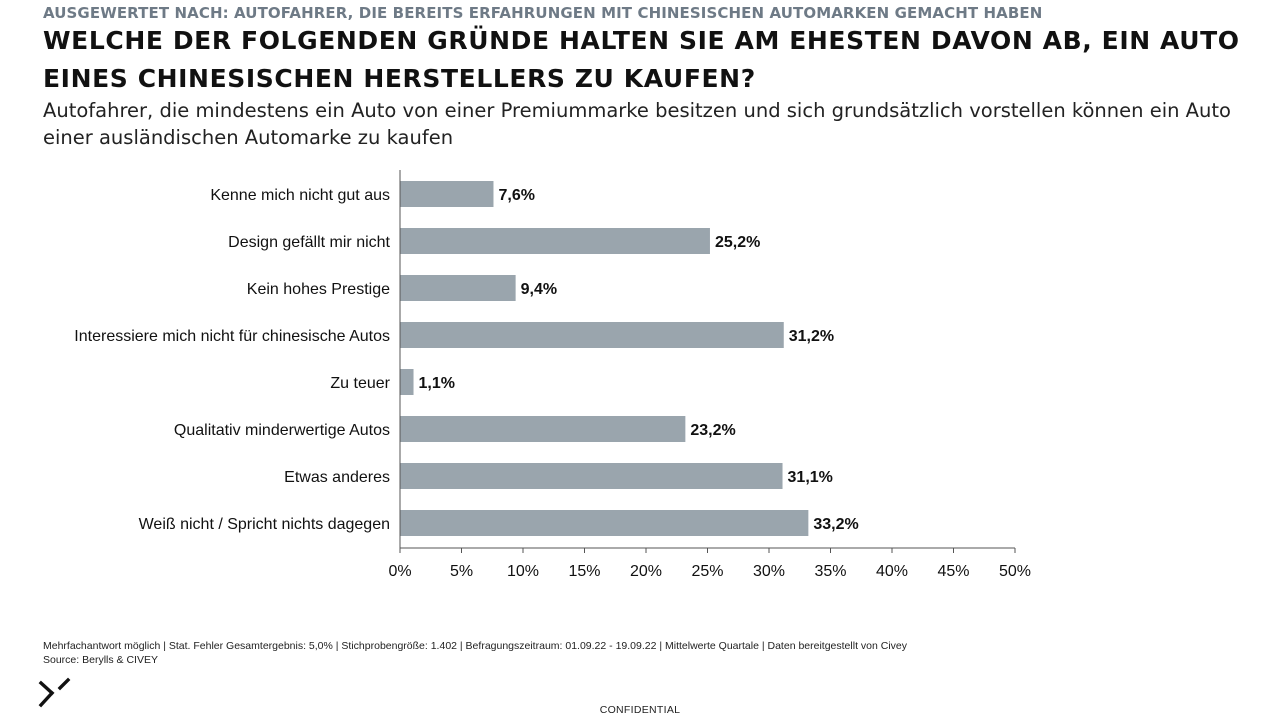 This screenshot has height=720, width=1280. Describe the element at coordinates (584, 571) in the screenshot. I see `x-tick-label: 15%` at that location.